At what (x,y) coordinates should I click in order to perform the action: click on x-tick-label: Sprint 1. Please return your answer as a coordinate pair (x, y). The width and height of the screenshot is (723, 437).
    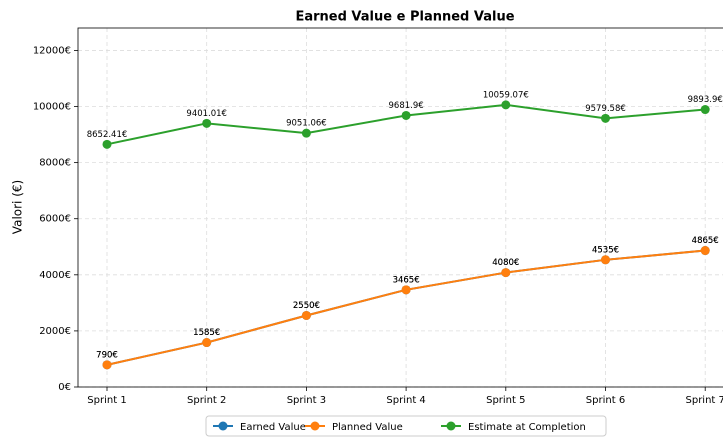
    Looking at the image, I should click on (106, 400).